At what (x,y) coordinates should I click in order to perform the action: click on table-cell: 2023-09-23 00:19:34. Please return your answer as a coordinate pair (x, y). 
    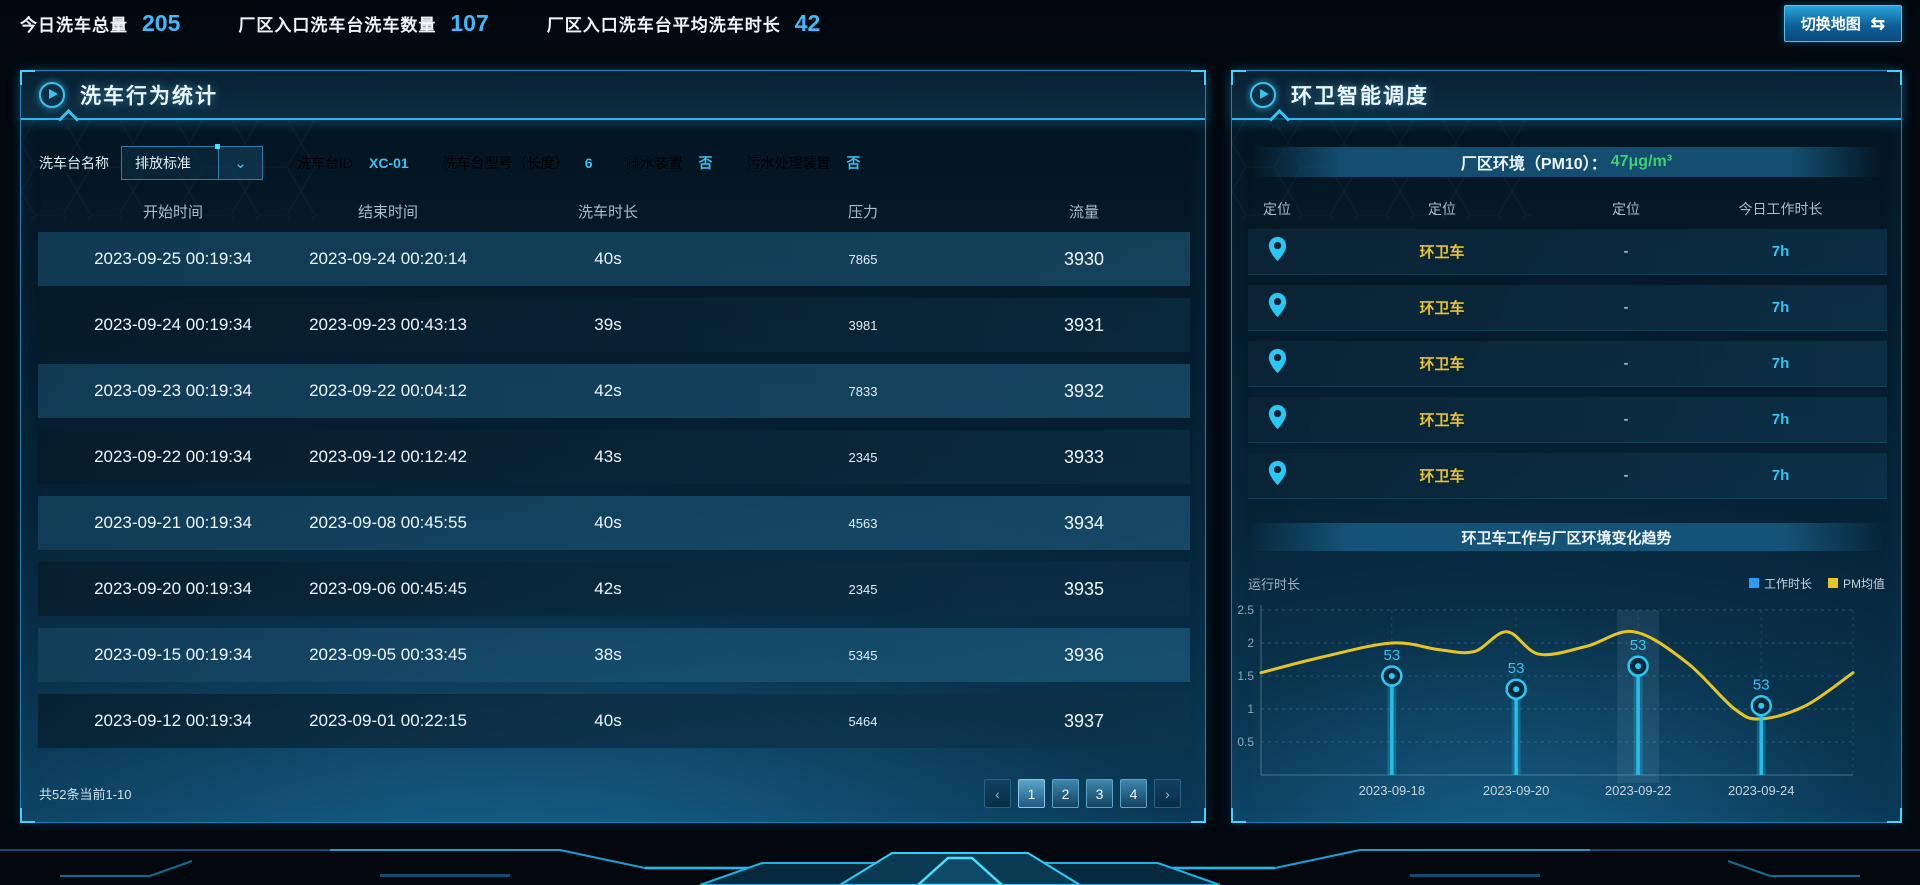
    Looking at the image, I should click on (173, 390).